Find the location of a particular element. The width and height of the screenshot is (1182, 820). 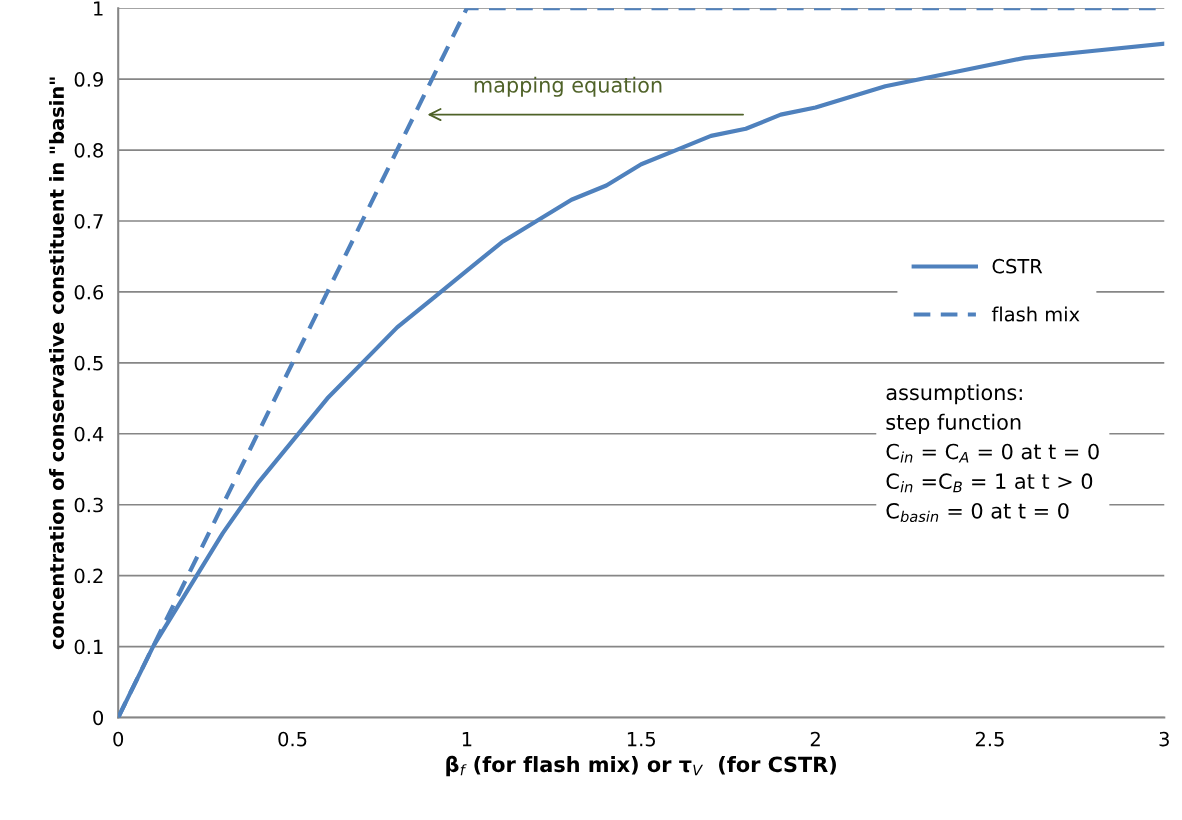

annotation: mapping equation is located at coordinates (568, 86).